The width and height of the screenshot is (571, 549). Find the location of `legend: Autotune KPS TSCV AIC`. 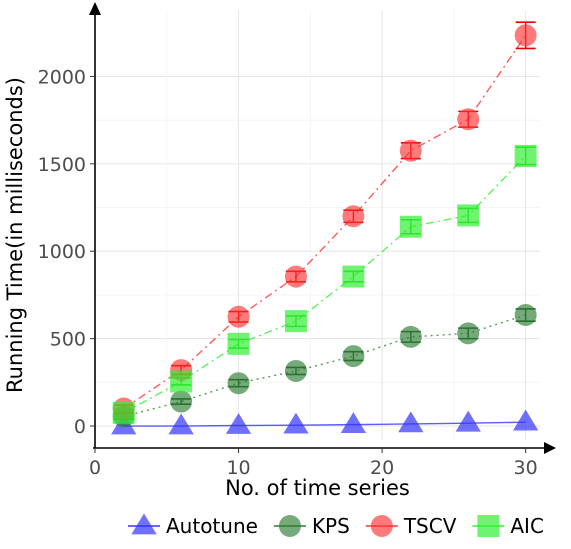

legend: Autotune KPS TSCV AIC is located at coordinates (336, 525).